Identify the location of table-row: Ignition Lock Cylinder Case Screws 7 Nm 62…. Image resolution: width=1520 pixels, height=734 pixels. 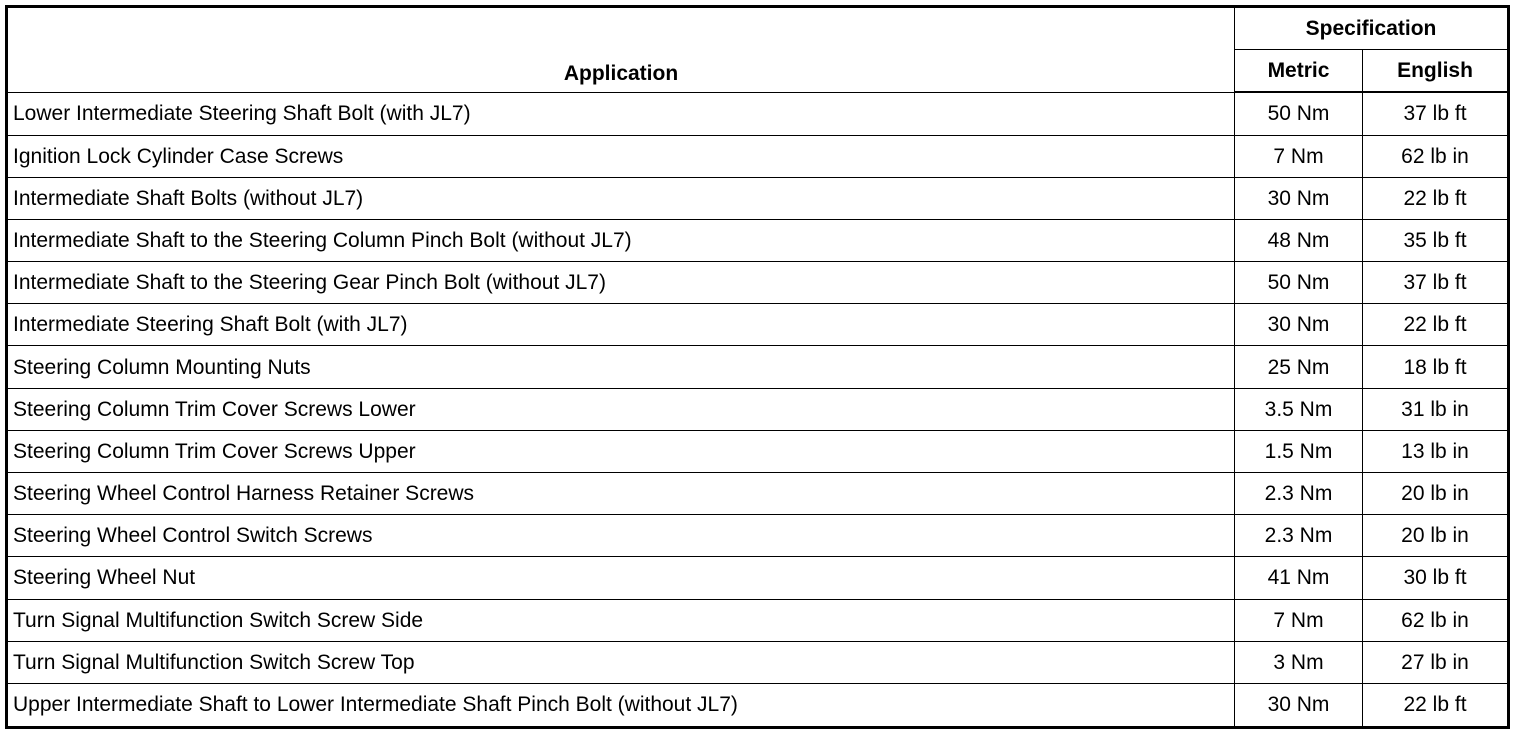
(758, 156).